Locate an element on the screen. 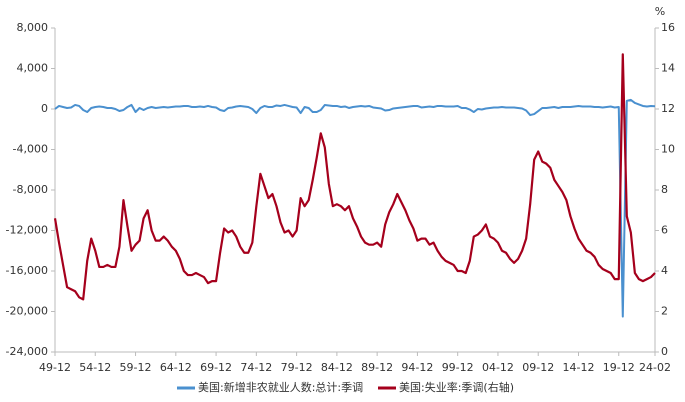 The image size is (685, 402). y-tick-label: -24,000 is located at coordinates (27, 351).